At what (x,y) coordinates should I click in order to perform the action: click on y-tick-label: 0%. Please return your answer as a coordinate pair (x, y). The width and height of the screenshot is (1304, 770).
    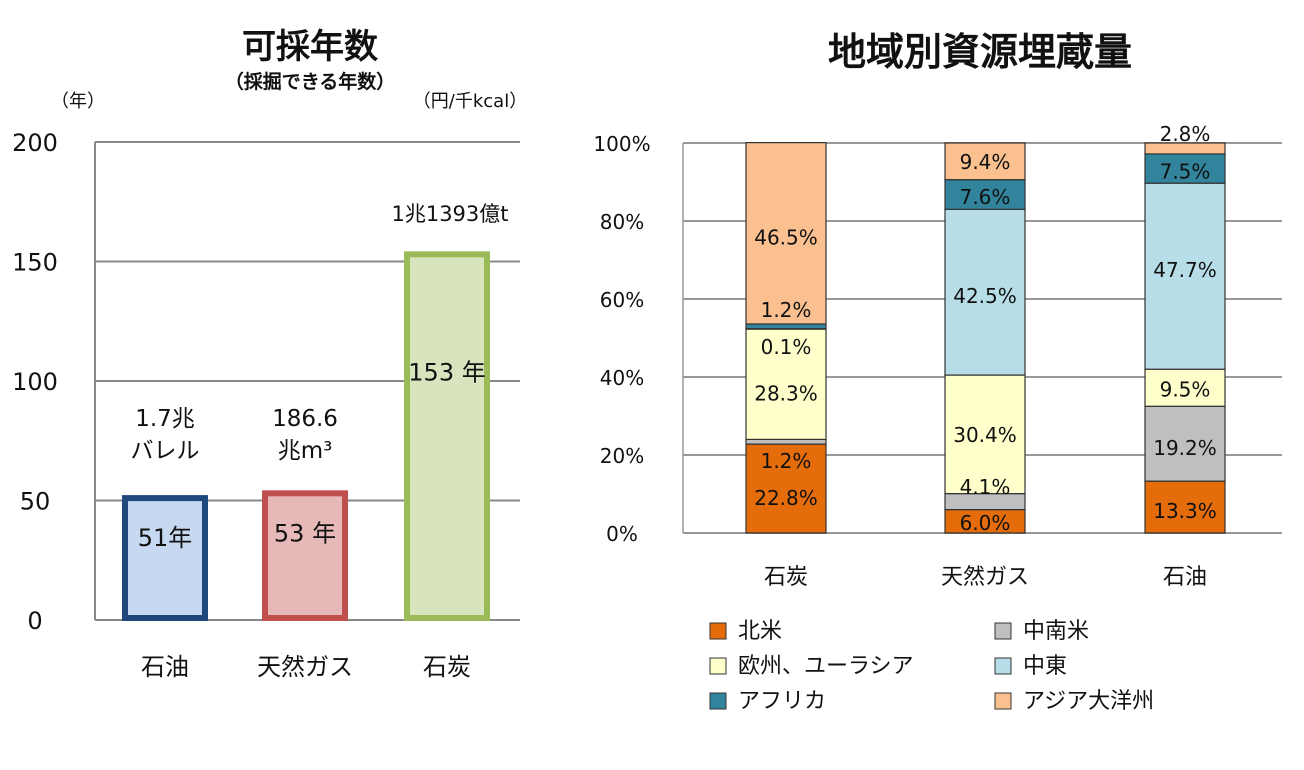
    Looking at the image, I should click on (622, 534).